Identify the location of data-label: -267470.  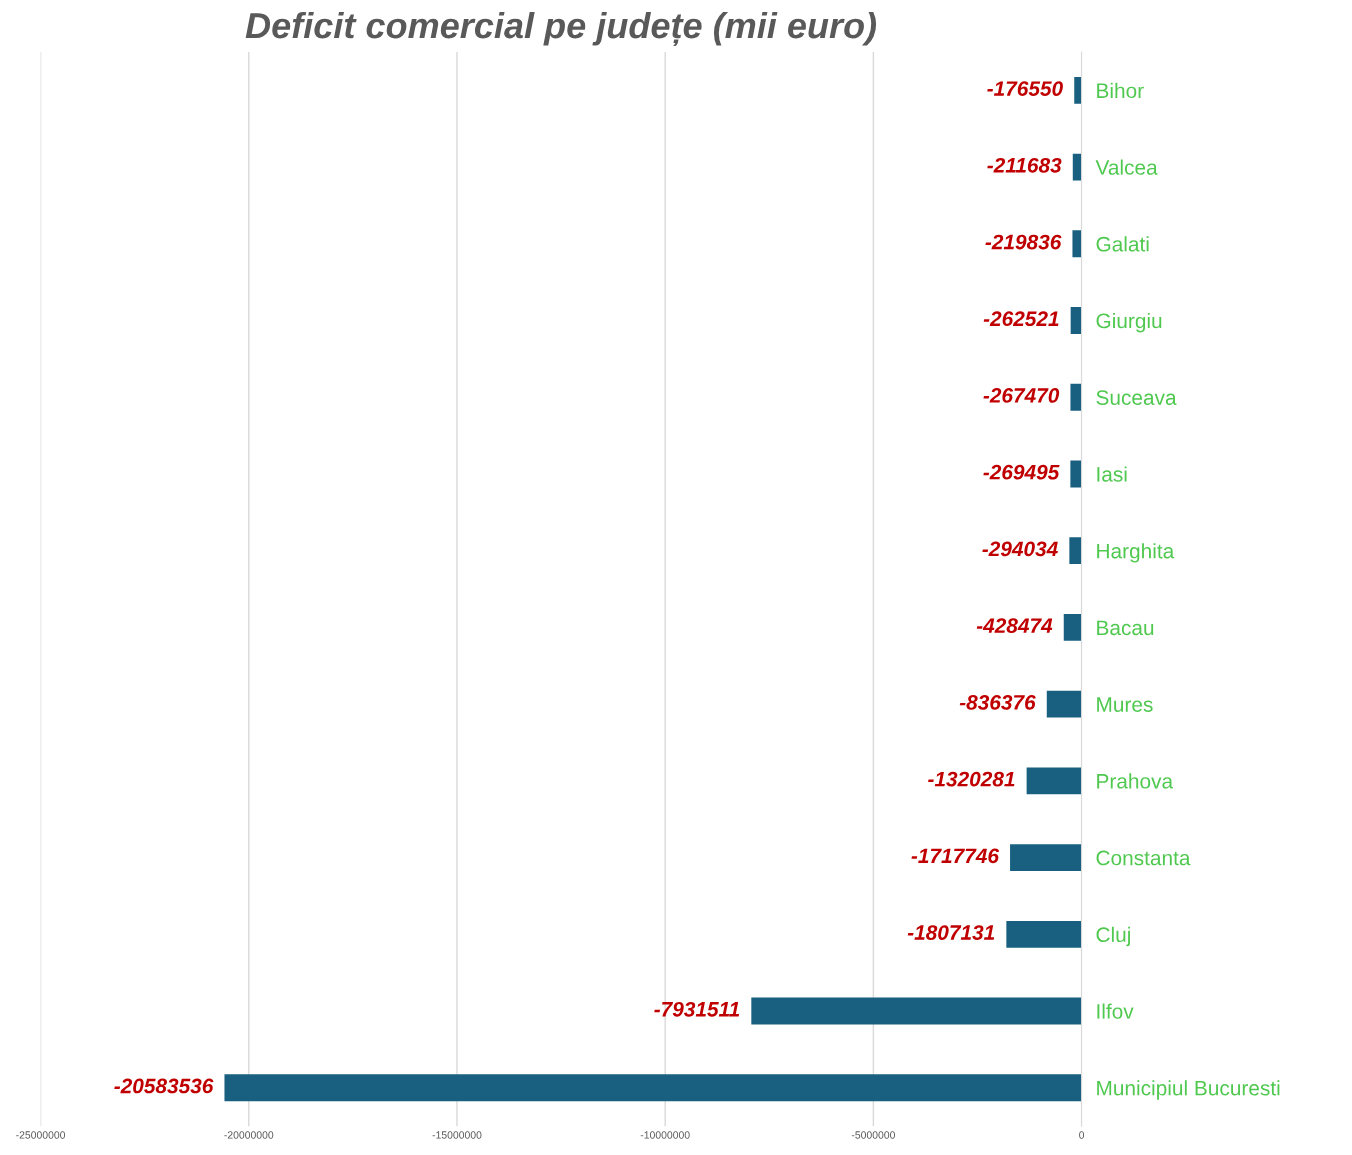
(1021, 395).